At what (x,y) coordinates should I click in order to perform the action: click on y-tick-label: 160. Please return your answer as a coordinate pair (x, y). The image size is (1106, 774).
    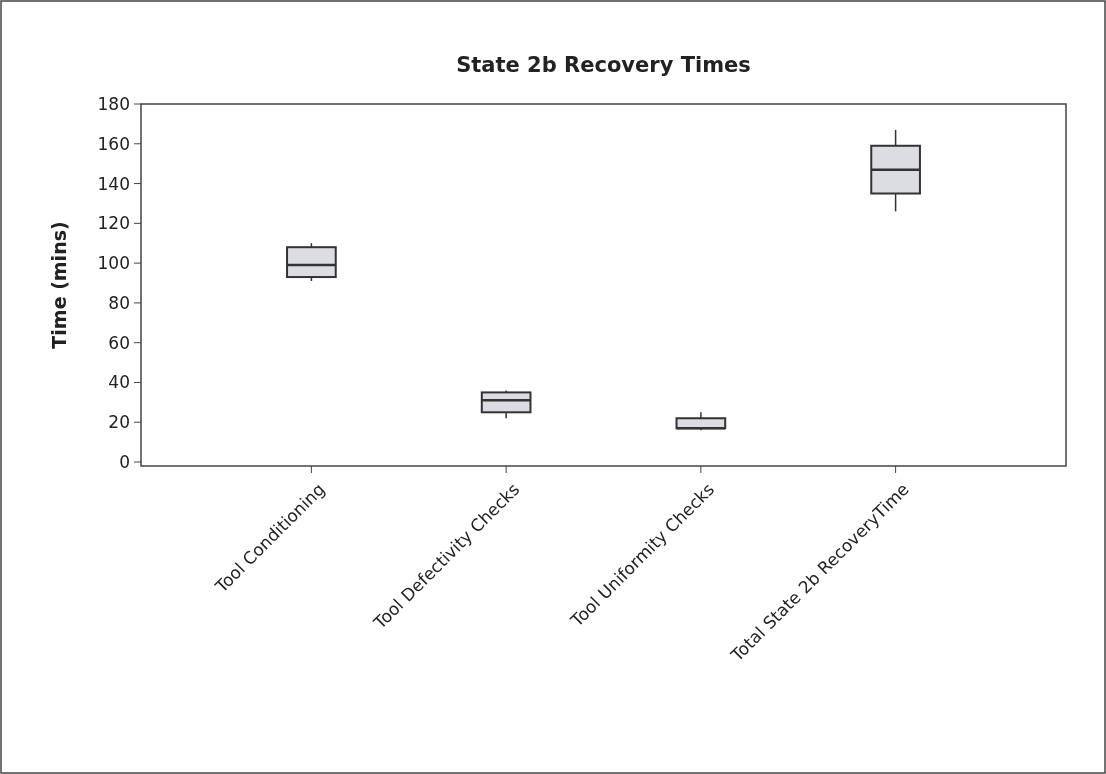
    Looking at the image, I should click on (113, 143).